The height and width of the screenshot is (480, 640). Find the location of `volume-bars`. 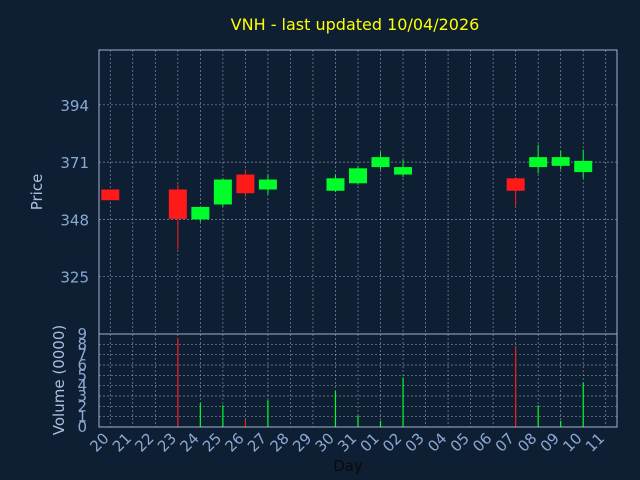

volume-bars is located at coordinates (380, 382).